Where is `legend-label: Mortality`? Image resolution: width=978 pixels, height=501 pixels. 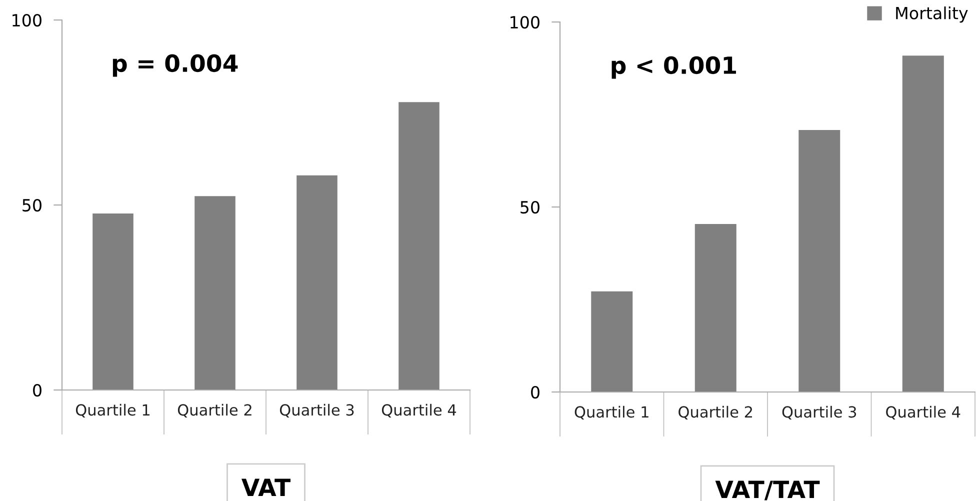
legend-label: Mortality is located at coordinates (932, 14).